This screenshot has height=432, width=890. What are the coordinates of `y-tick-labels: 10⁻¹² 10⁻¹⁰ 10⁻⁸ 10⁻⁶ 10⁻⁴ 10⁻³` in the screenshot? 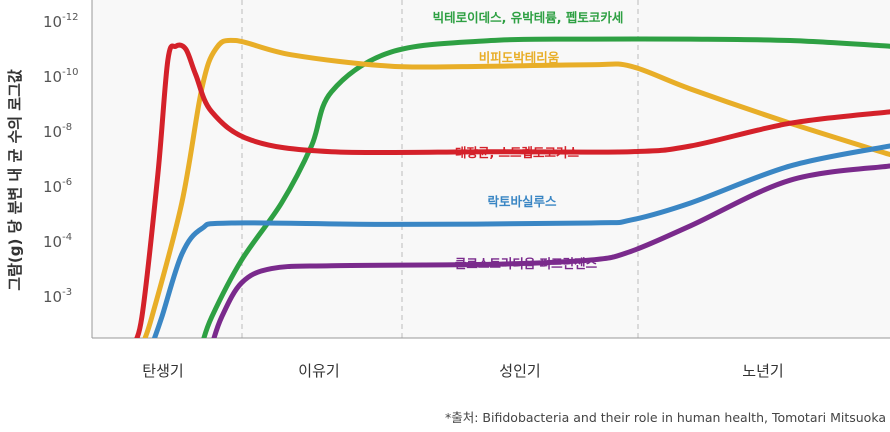 It's located at (60, 159).